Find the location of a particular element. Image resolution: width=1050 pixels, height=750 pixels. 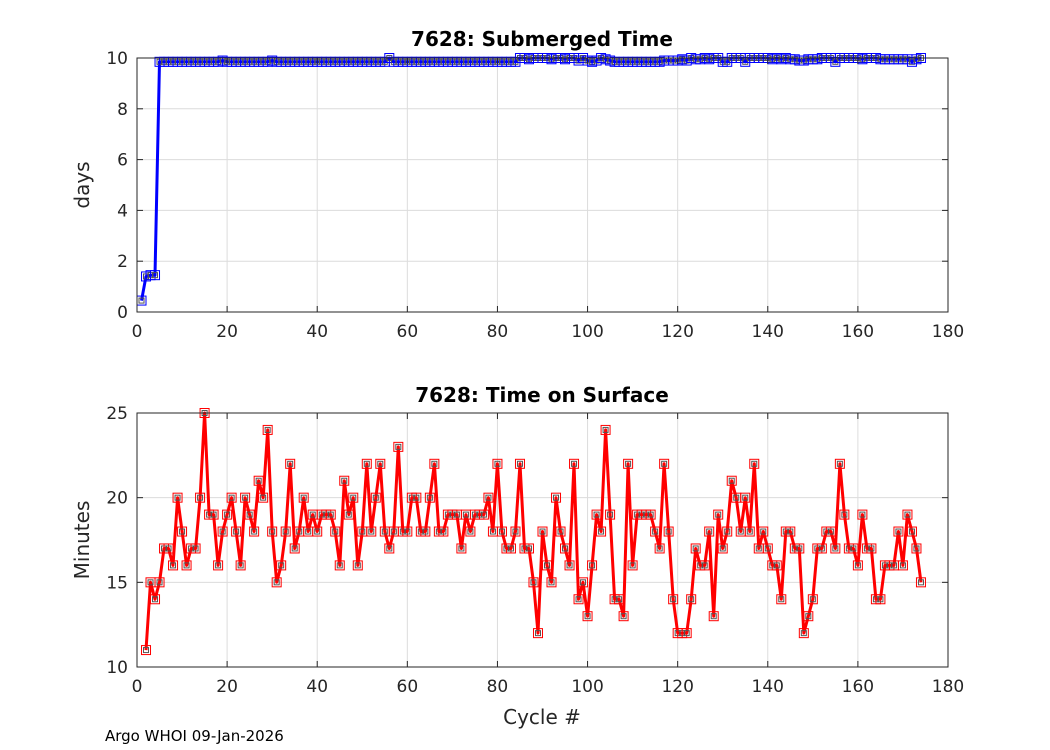

y-axis-label-bottom: Minutes is located at coordinates (82, 540).